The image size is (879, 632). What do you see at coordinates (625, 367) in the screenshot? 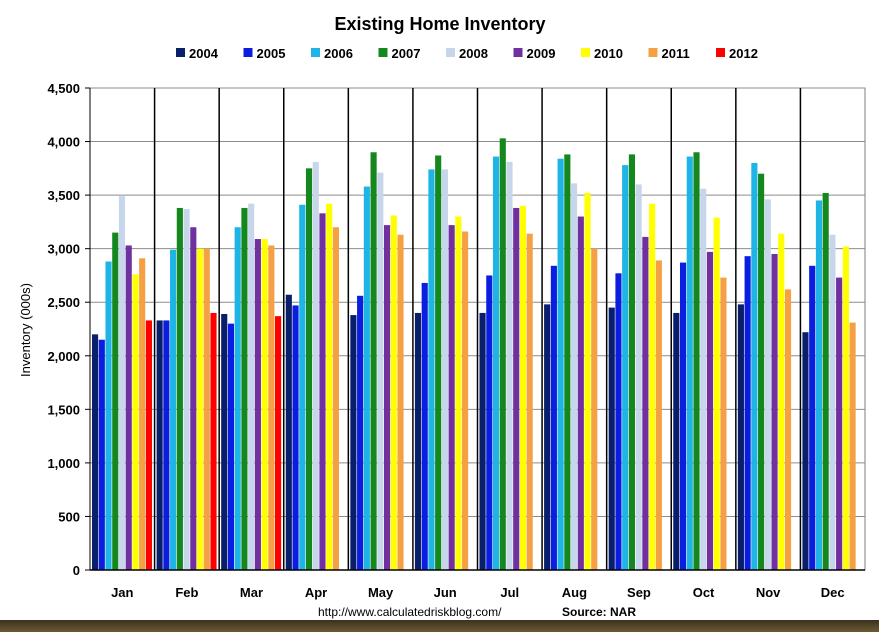
I see `bar-2006-sep` at bounding box center [625, 367].